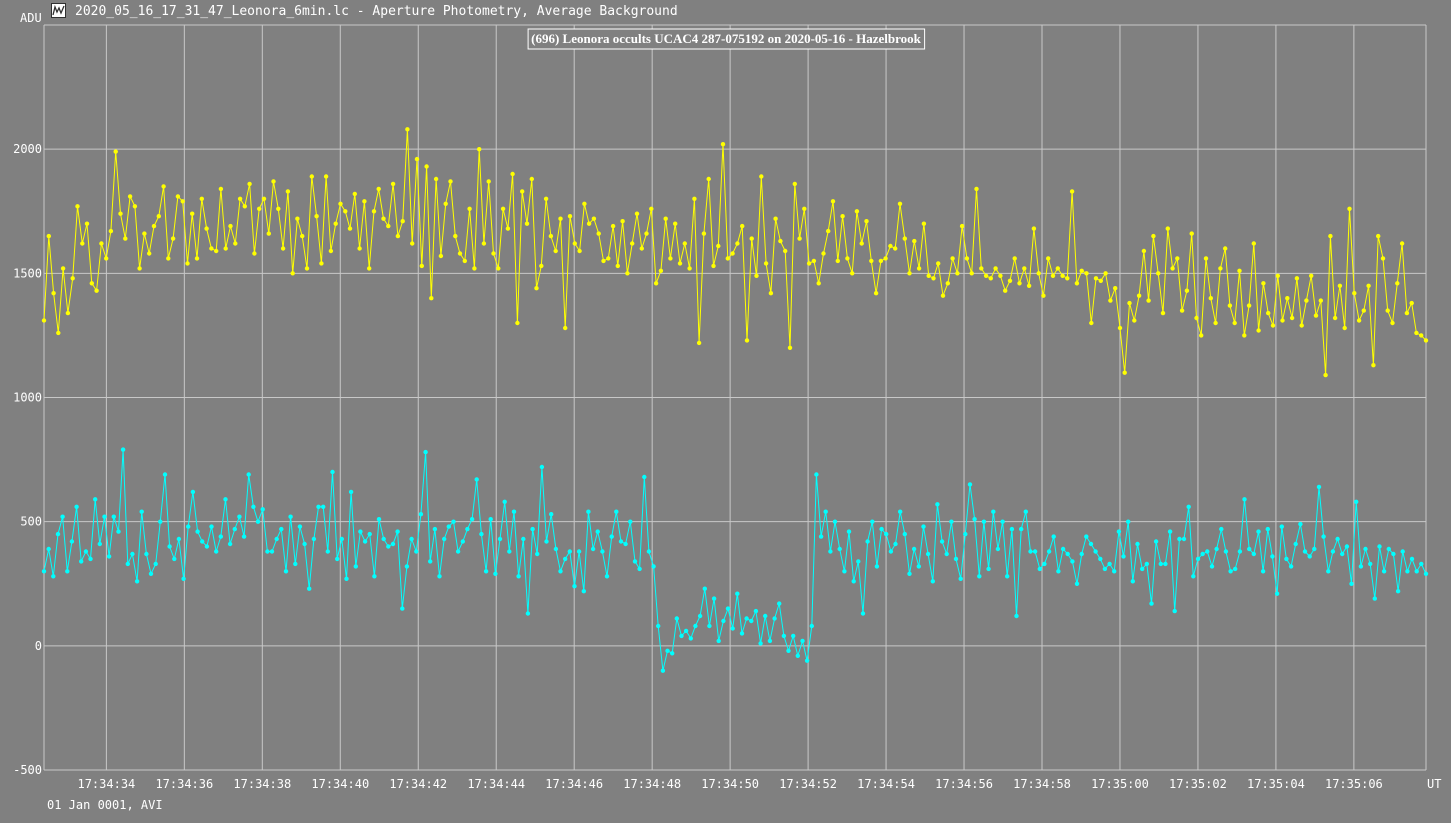 The image size is (1451, 823). I want to click on y-tick-label: 500, so click(31, 522).